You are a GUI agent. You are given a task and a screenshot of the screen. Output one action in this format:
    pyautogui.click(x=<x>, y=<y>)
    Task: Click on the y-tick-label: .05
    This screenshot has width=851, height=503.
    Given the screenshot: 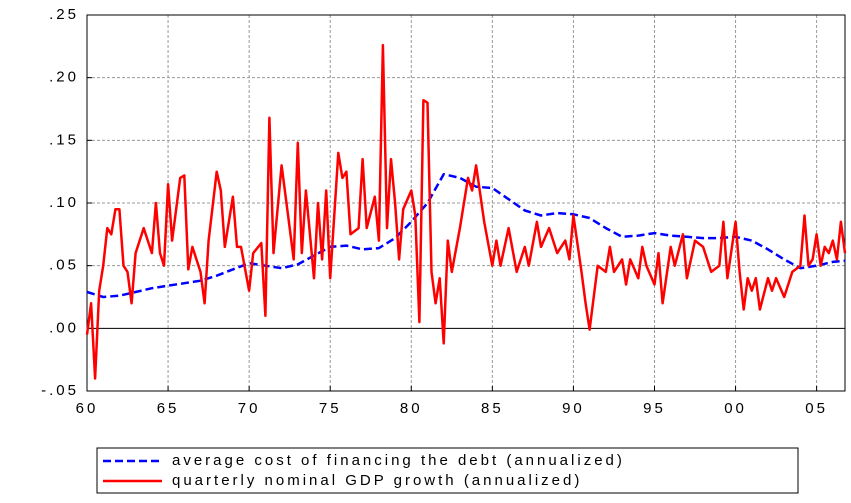 What is the action you would take?
    pyautogui.click(x=64, y=265)
    